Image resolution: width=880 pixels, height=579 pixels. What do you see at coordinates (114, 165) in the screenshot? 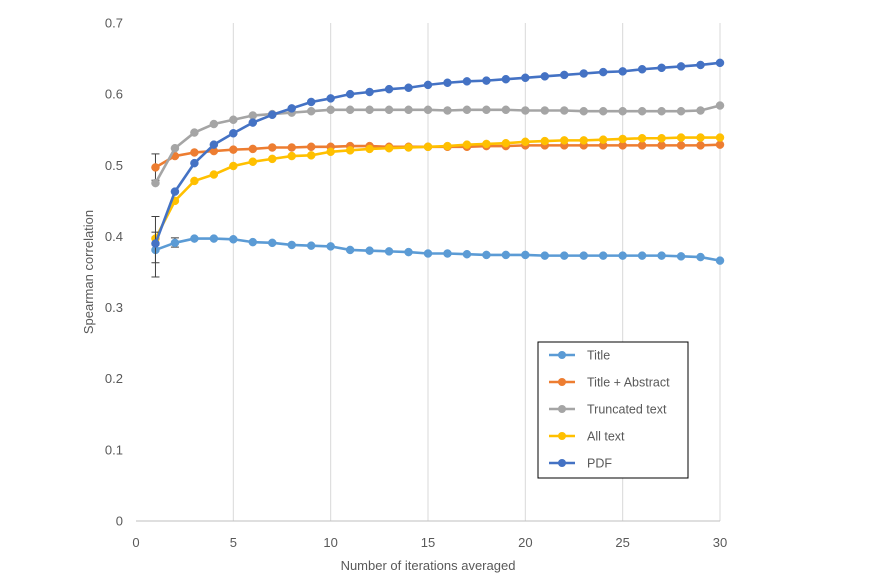
I see `y-tick-label: 0.5` at bounding box center [114, 165].